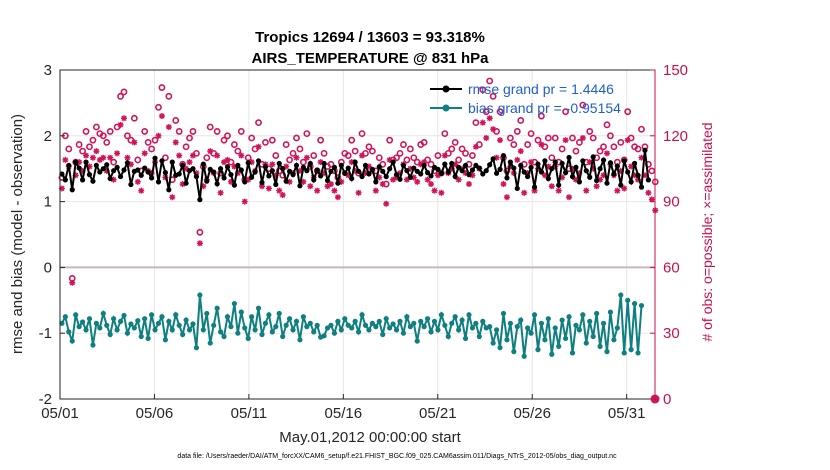 This screenshot has width=830, height=470. Describe the element at coordinates (17, 234) in the screenshot. I see `y-axis-label: rmse and bias (model - observation)` at that location.